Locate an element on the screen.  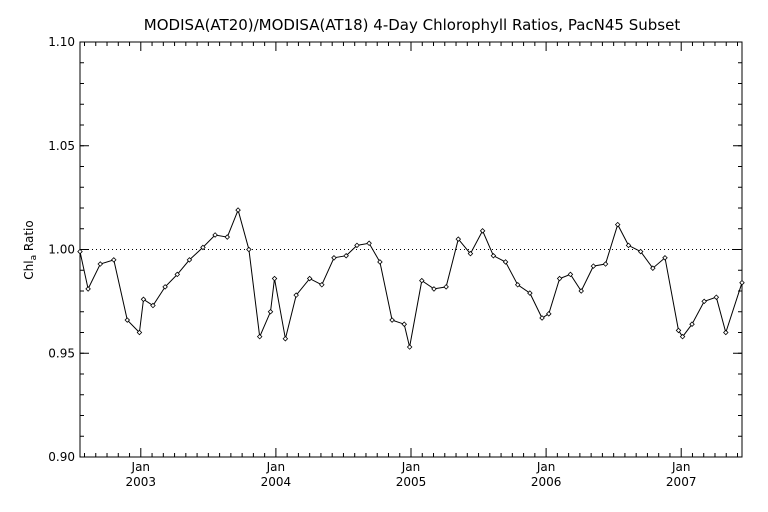
y-tick-label: 1.10 is located at coordinates (61, 42).